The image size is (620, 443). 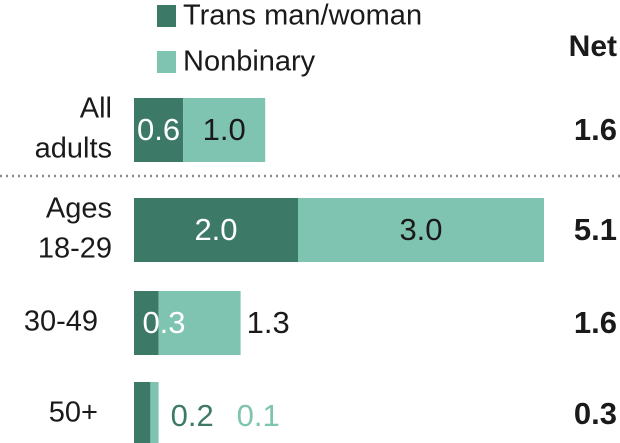 I want to click on data-label-trans: 0.2, so click(x=192, y=415).